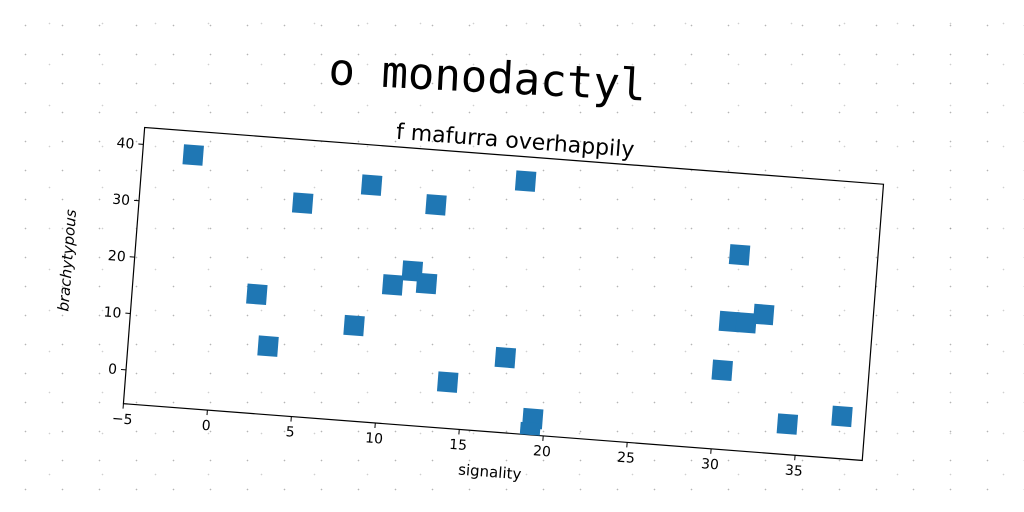 Image resolution: width=1024 pixels, height=512 pixels. What do you see at coordinates (625, 458) in the screenshot?
I see `x-tick-label: 25` at bounding box center [625, 458].